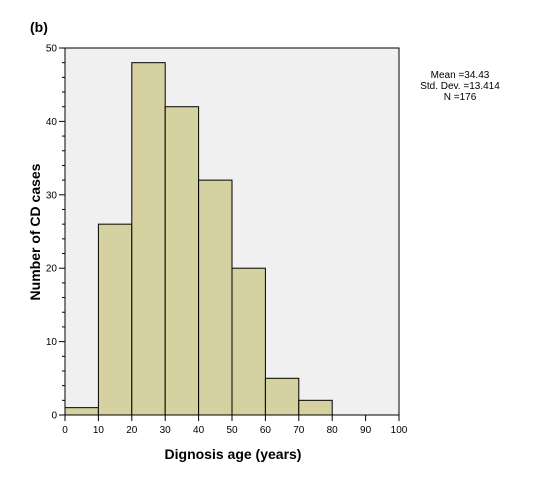 The height and width of the screenshot is (481, 535). Describe the element at coordinates (132, 430) in the screenshot. I see `x-tick-label-20: 20` at that location.